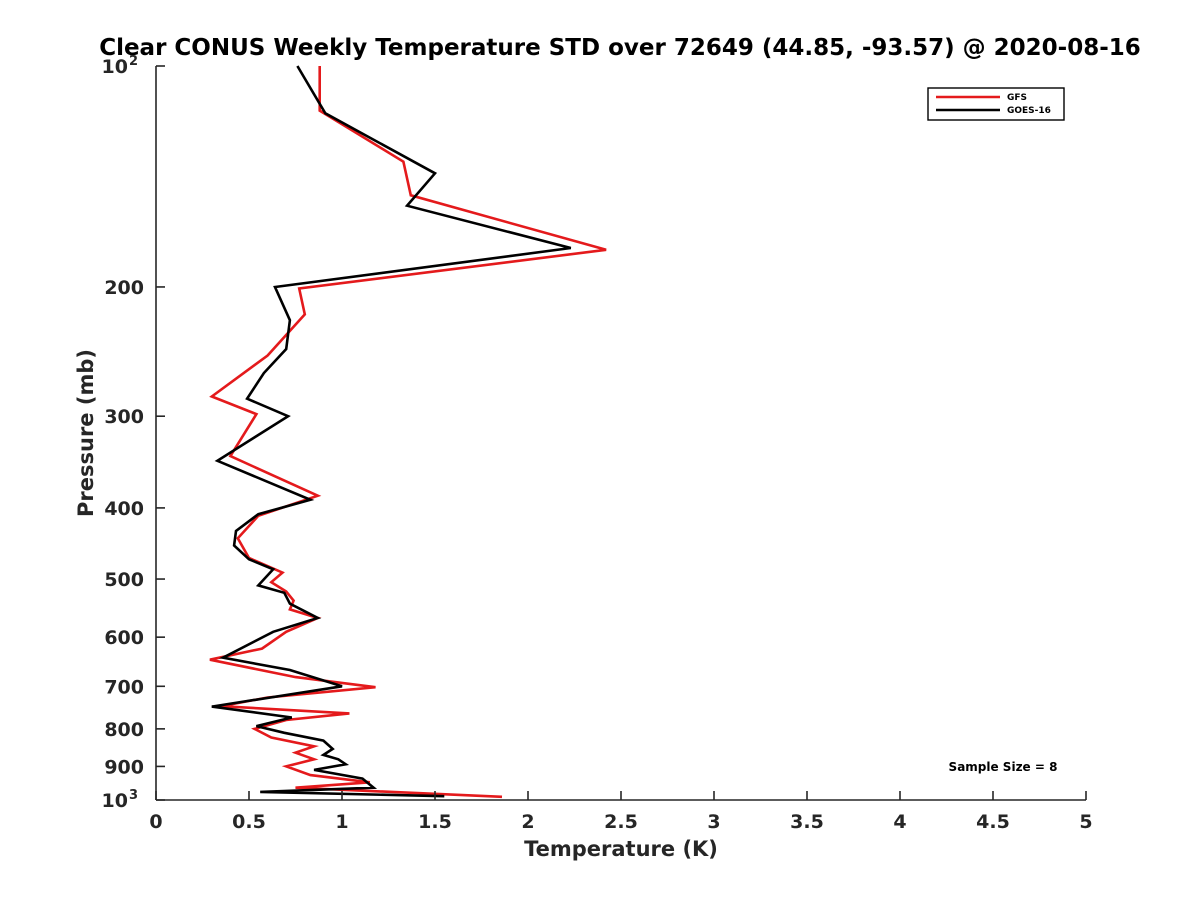 This screenshot has height=900, width=1200. I want to click on x-axis-label: Temperature (K), so click(621, 849).